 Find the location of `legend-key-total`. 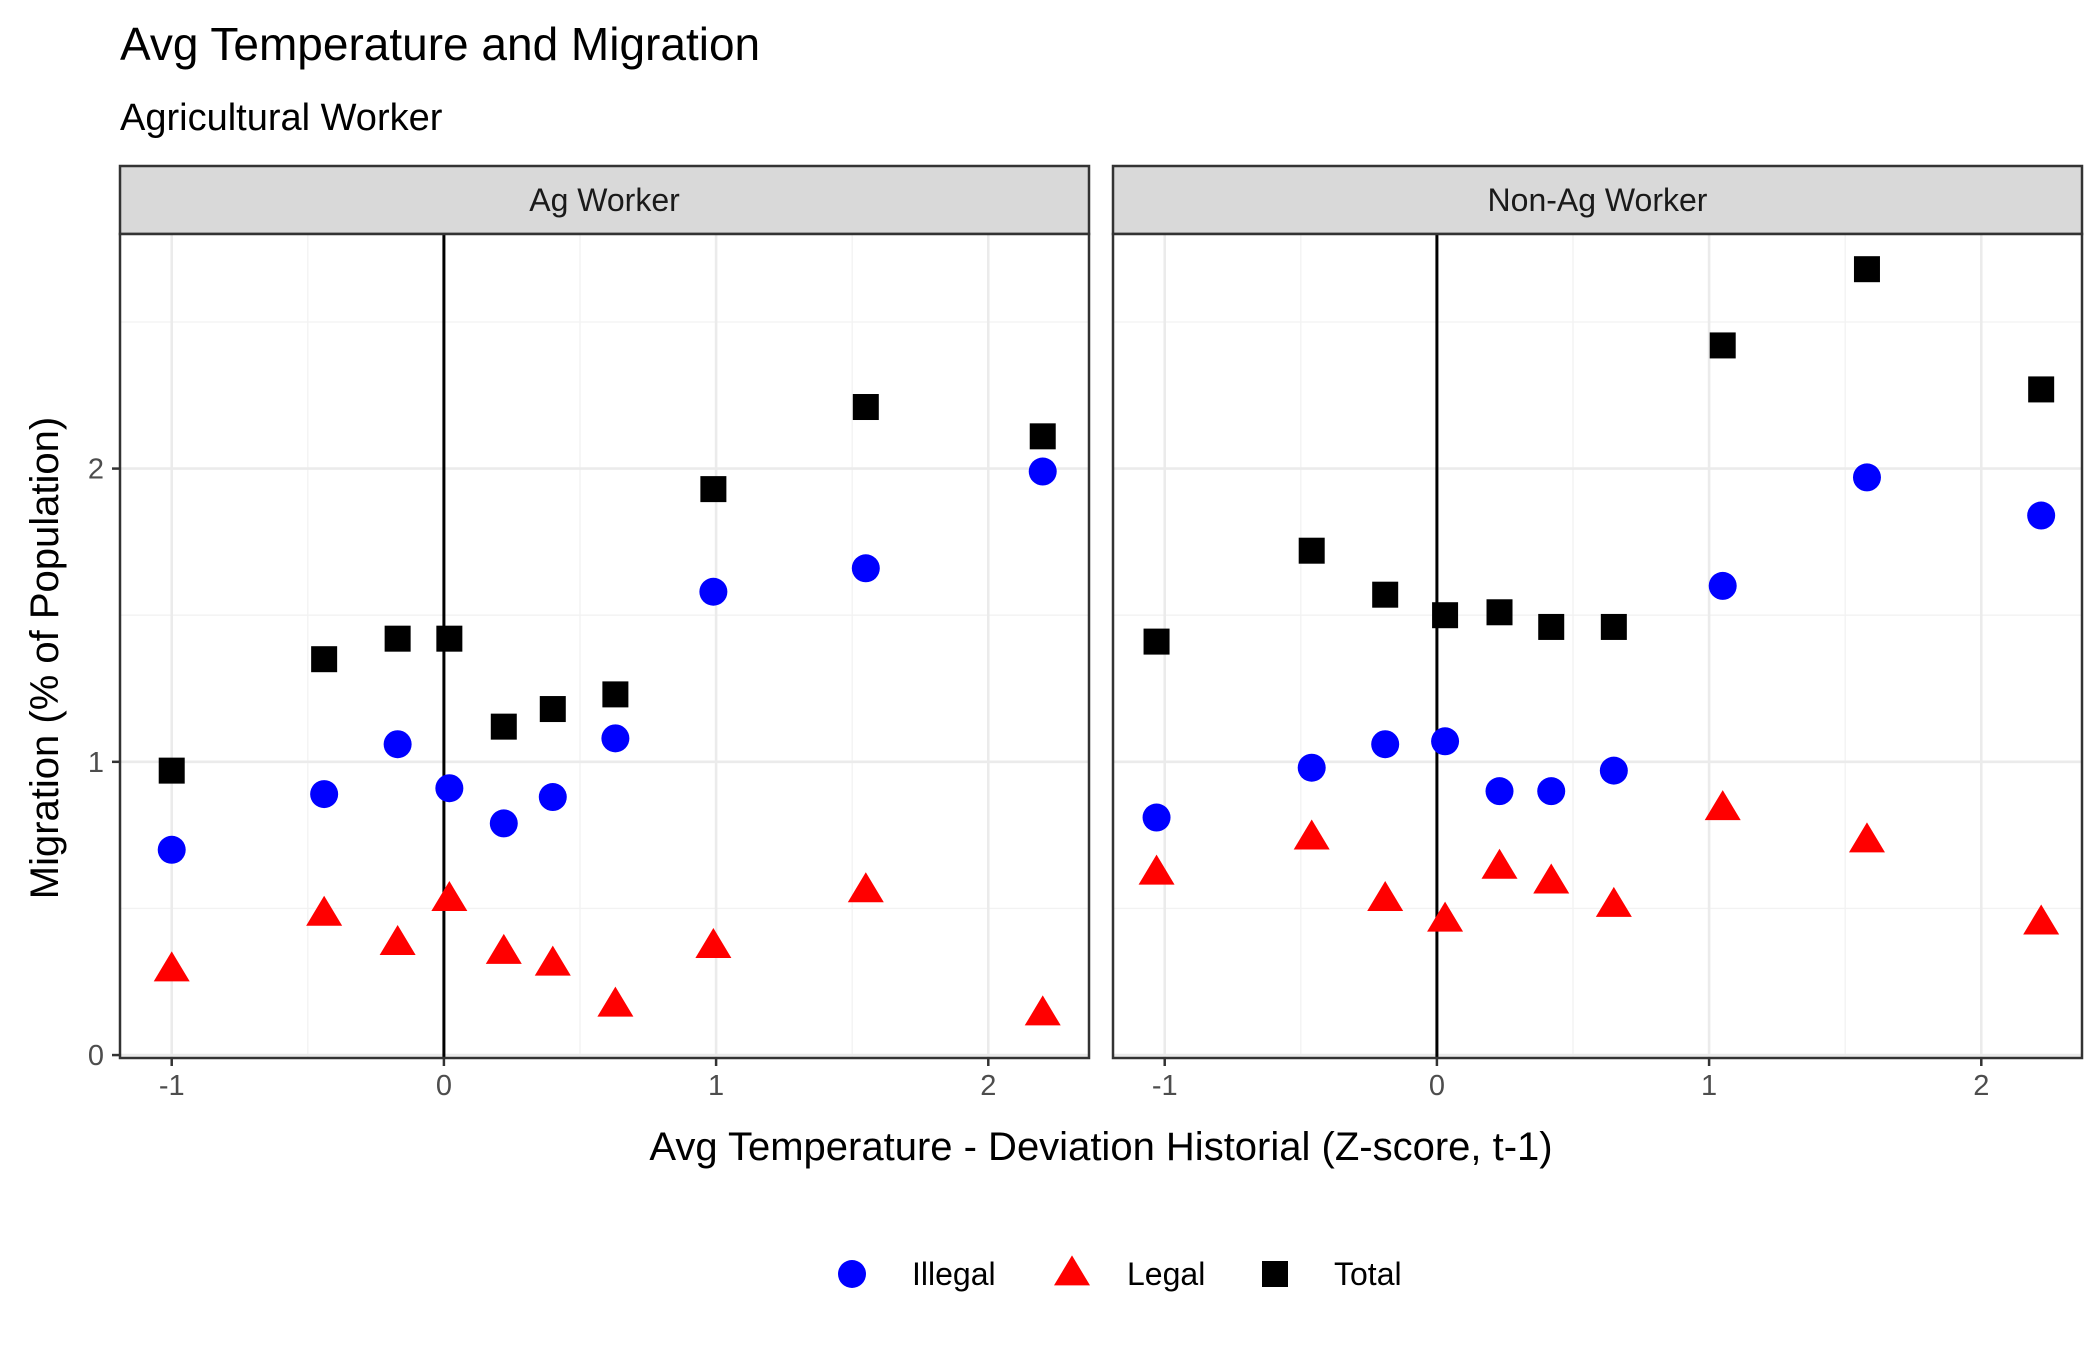

legend-key-total is located at coordinates (1275, 1274).